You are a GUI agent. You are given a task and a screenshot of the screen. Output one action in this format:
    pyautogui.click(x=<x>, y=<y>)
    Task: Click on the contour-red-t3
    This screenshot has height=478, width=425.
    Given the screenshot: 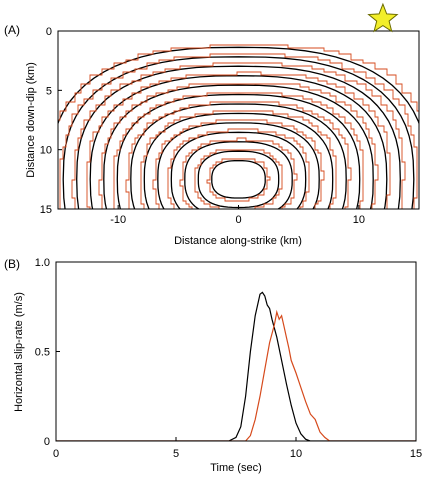 What is the action you would take?
    pyautogui.click(x=238, y=173)
    